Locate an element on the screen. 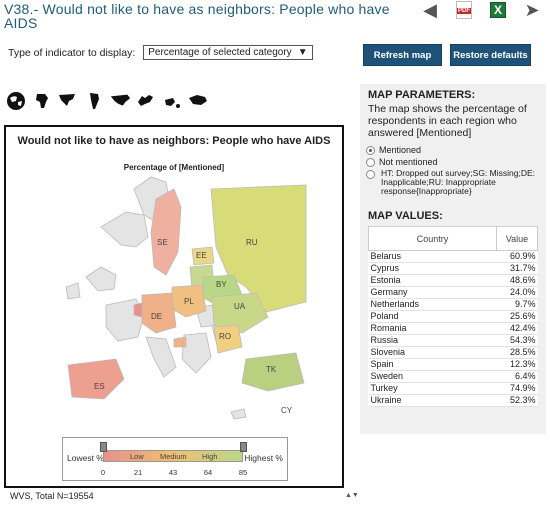 This screenshot has height=509, width=550. north-america-icon is located at coordinates (68, 101).